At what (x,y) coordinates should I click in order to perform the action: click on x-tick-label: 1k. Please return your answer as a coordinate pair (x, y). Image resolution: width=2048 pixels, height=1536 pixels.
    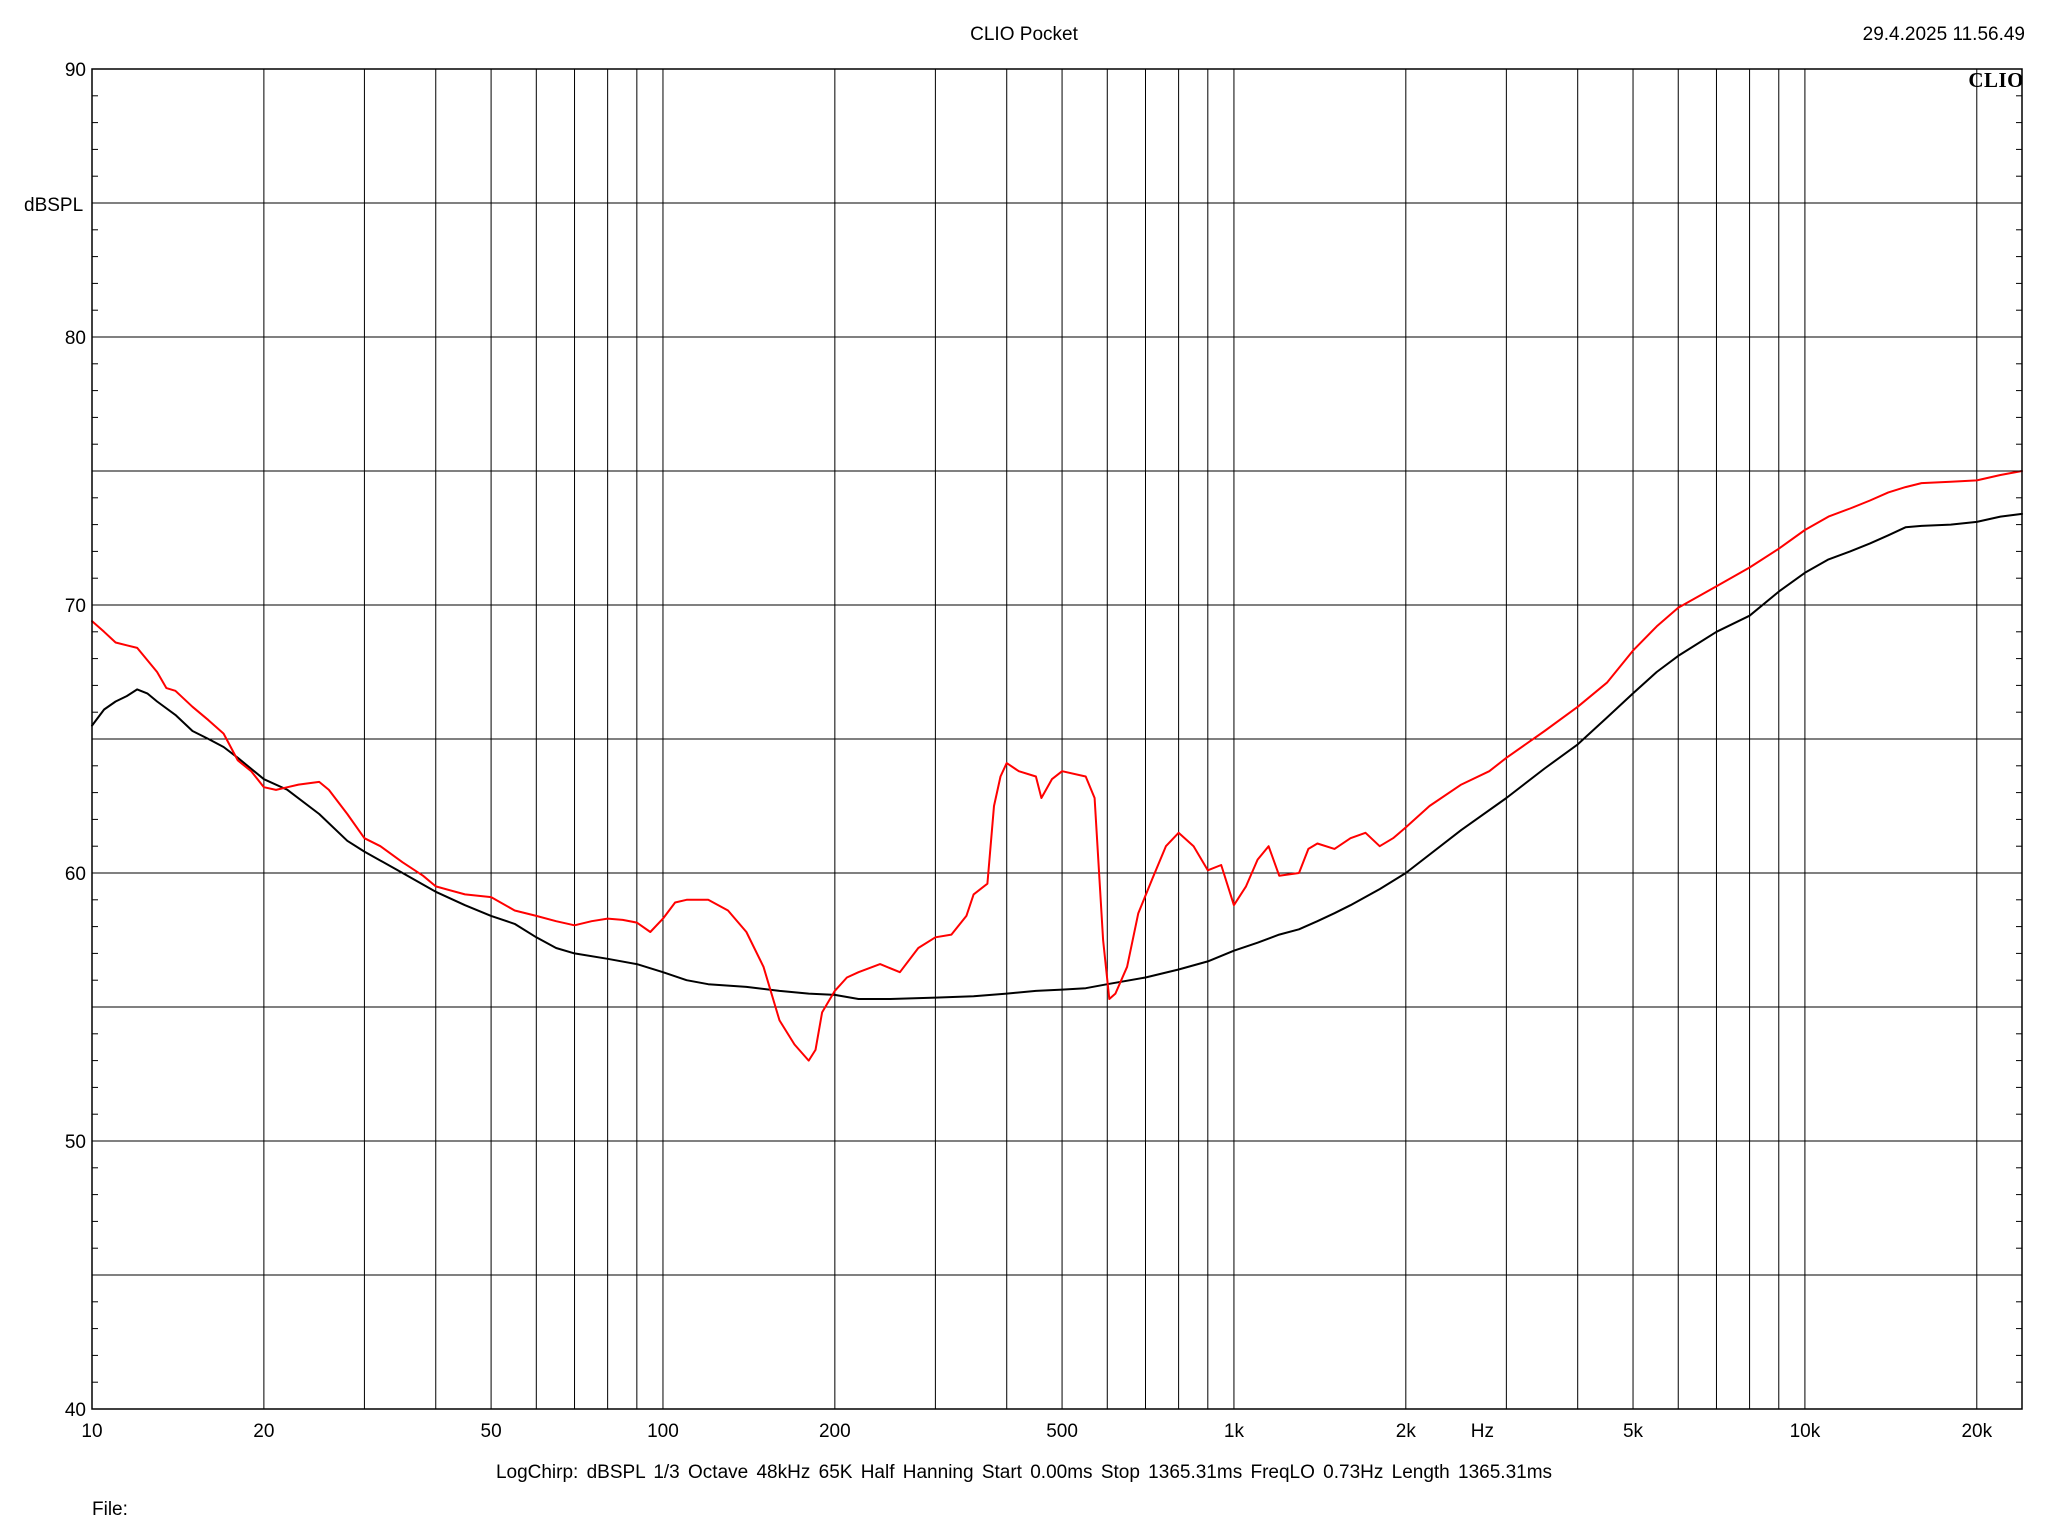
    Looking at the image, I should click on (1234, 1431).